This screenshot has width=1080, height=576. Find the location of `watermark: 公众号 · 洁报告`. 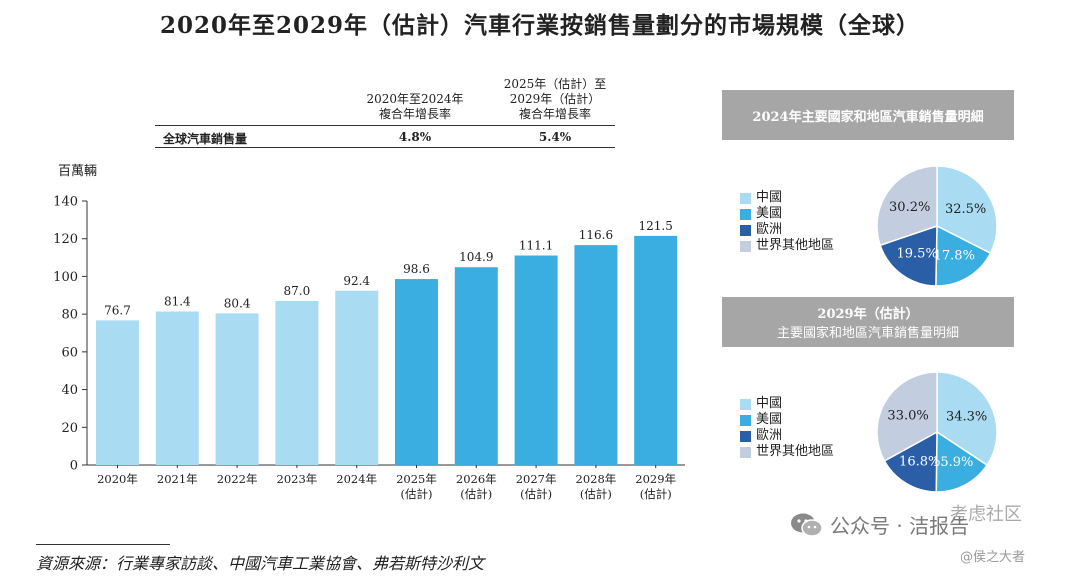

watermark: 公众号 · 洁报告 is located at coordinates (879, 524).